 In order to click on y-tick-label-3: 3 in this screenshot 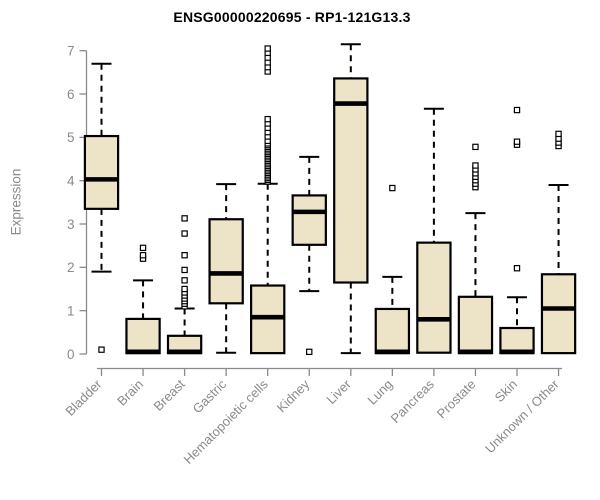, I will do `click(71, 224)`.